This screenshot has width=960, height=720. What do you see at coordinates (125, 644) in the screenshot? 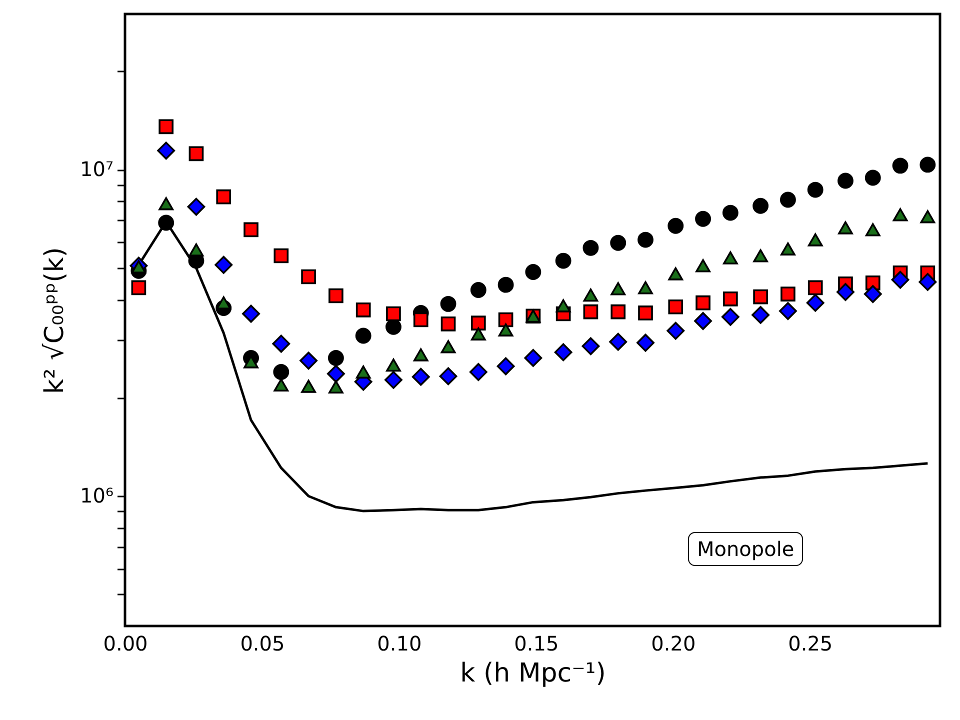
I see `x-tick-label: 0.00` at bounding box center [125, 644].